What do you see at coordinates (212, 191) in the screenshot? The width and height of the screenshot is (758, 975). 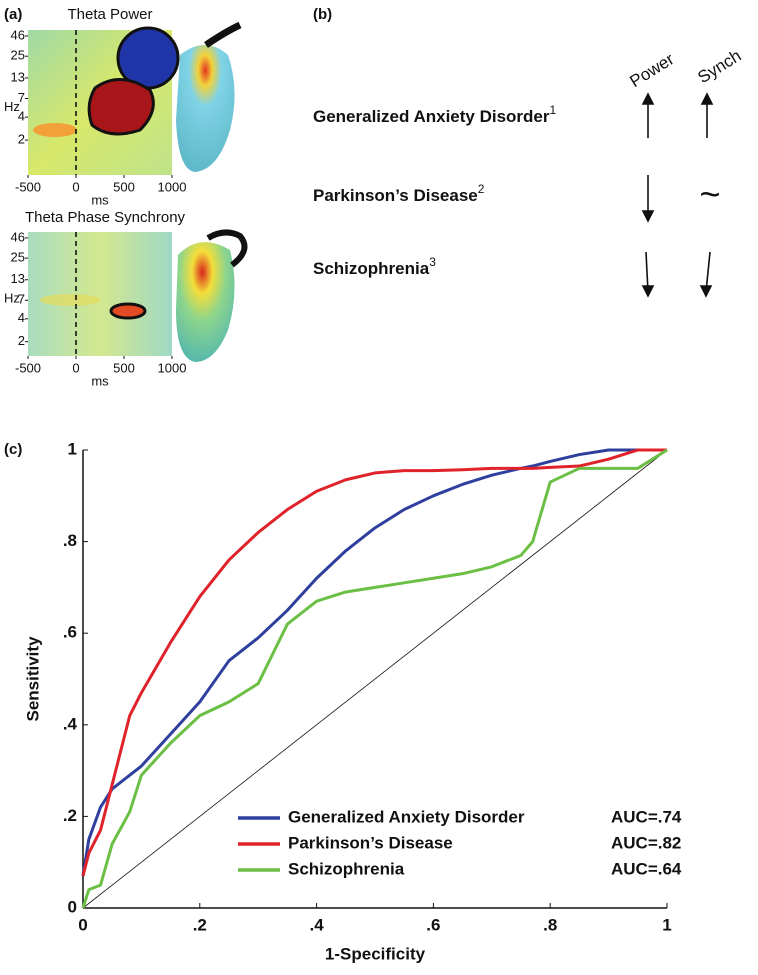 I see `head-image` at bounding box center [212, 191].